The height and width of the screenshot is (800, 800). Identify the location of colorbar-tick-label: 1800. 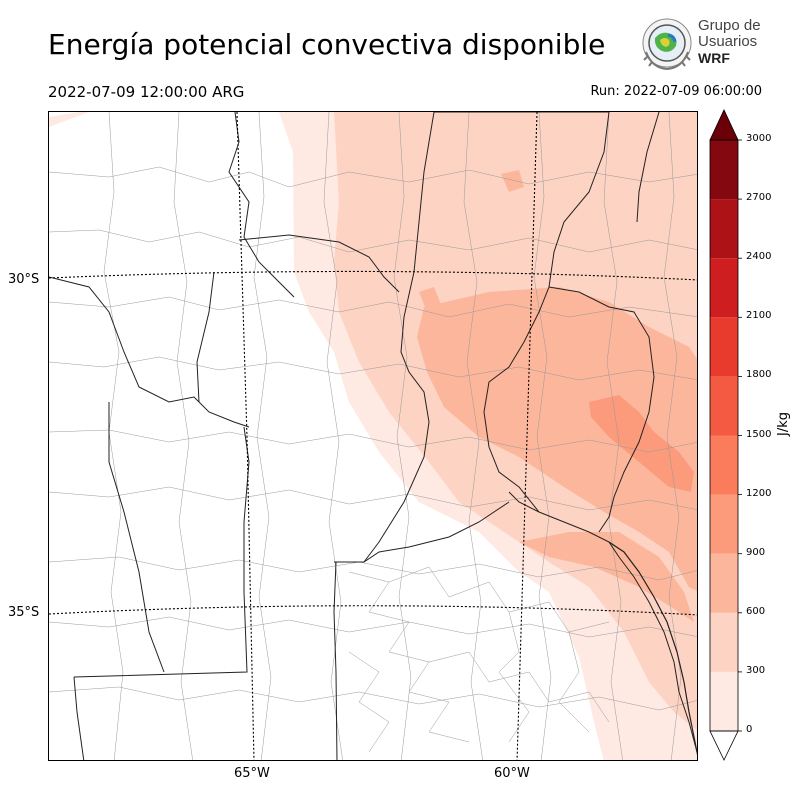
(759, 375).